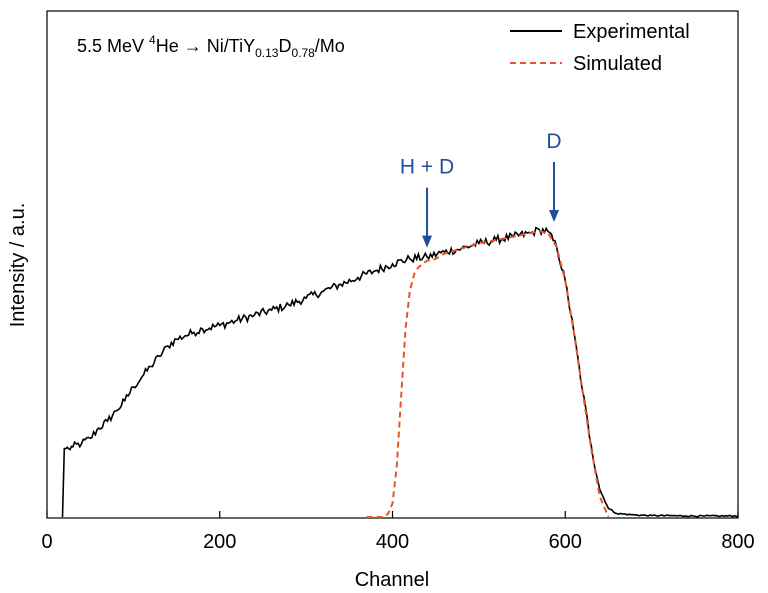 The image size is (768, 593). I want to click on x-tick-label: 800, so click(737, 542).